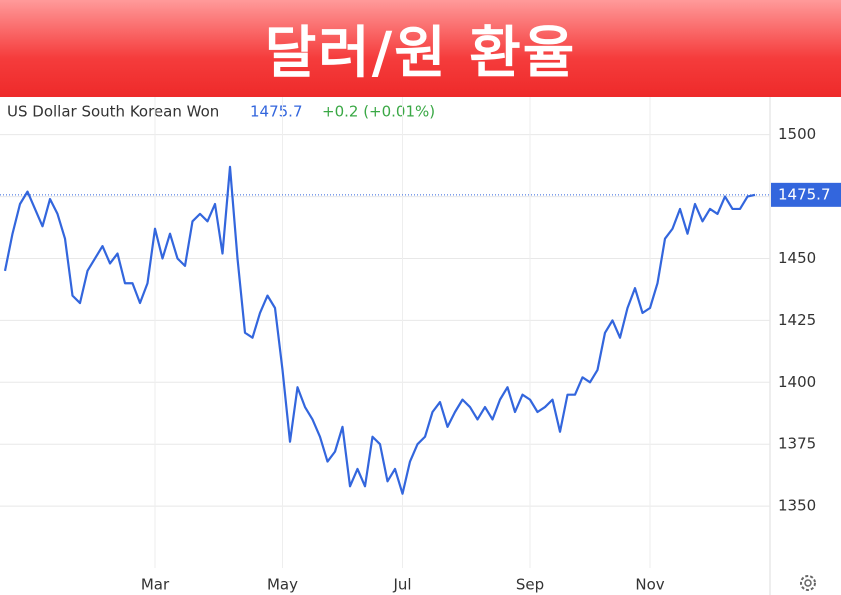 The width and height of the screenshot is (841, 595). Describe the element at coordinates (797, 258) in the screenshot. I see `y-tick-label: 1450` at that location.